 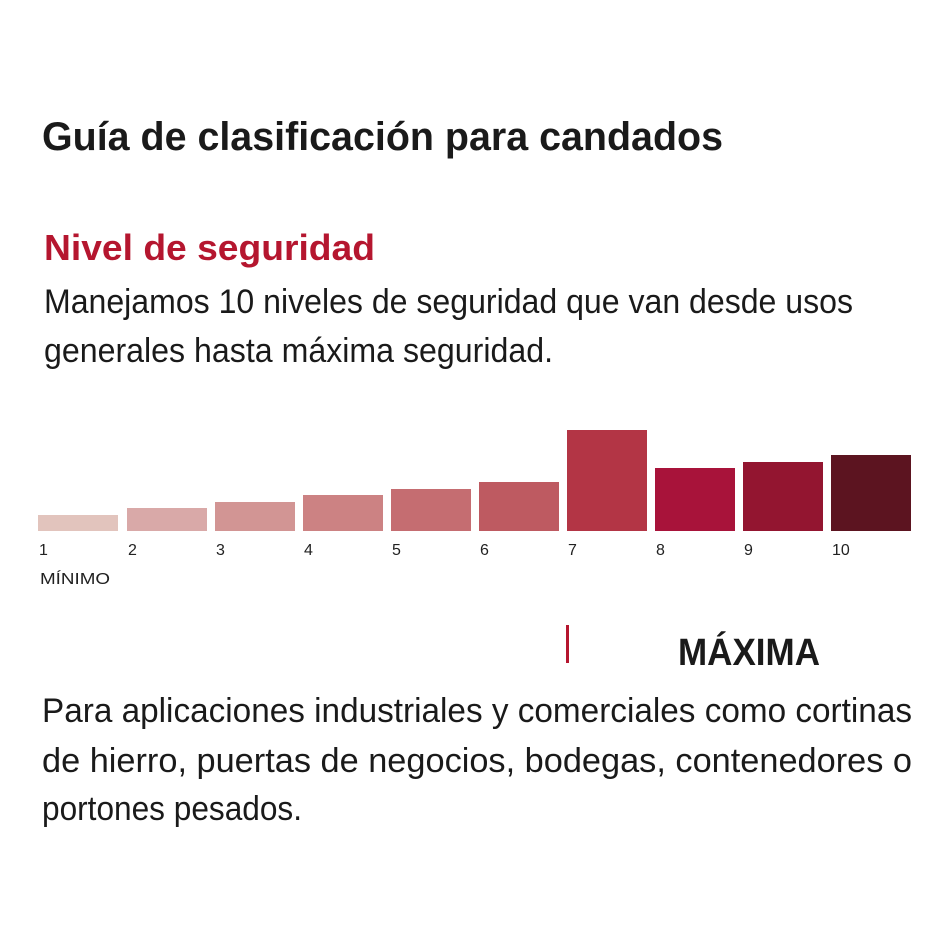 What do you see at coordinates (841, 550) in the screenshot?
I see `level-label: 10` at bounding box center [841, 550].